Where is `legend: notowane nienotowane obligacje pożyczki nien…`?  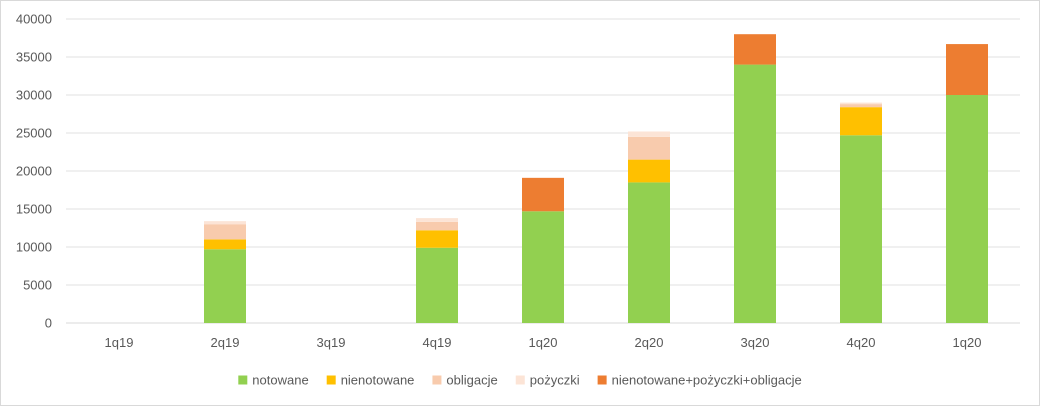
legend: notowane nienotowane obligacje pożyczki nien… is located at coordinates (520, 380).